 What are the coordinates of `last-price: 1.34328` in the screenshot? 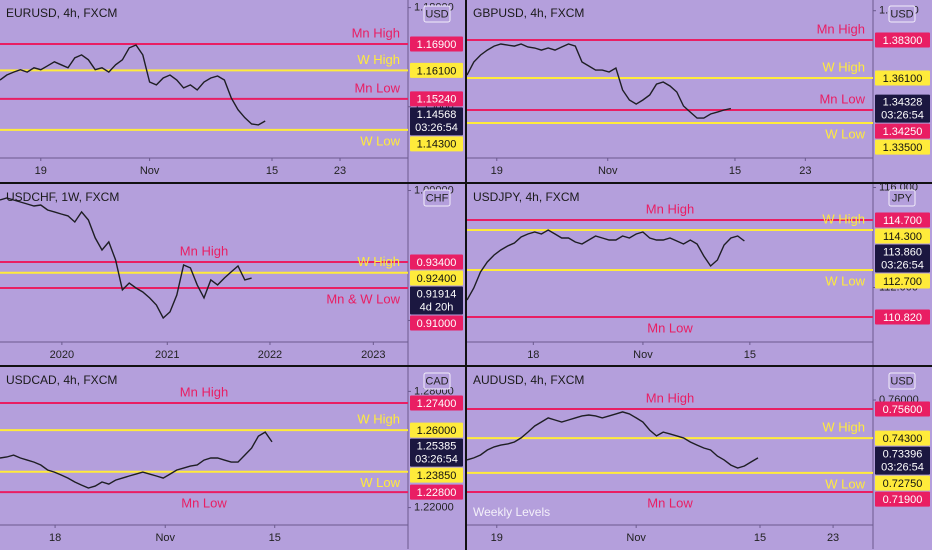 It's located at (903, 103).